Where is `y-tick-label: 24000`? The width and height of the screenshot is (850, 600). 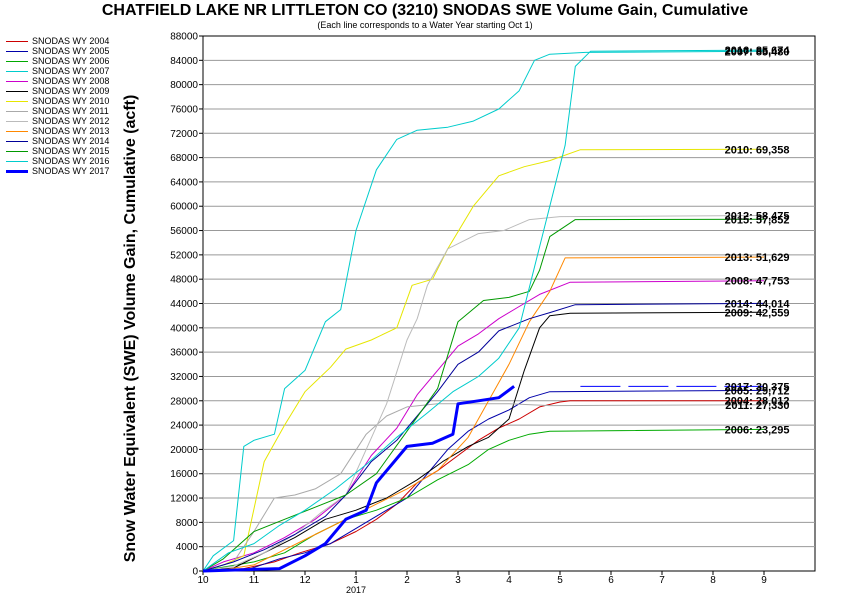
y-tick-label: 24000 is located at coordinates (184, 426).